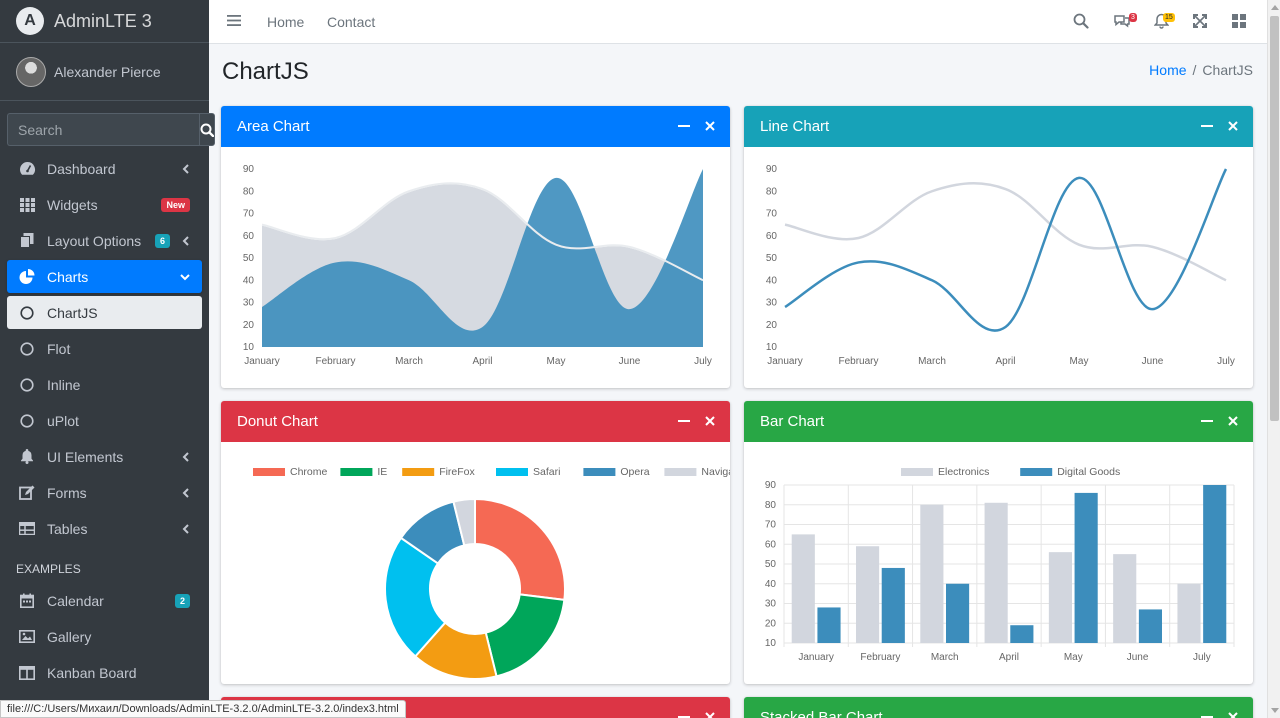  What do you see at coordinates (27, 672) in the screenshot?
I see `columns-icon` at bounding box center [27, 672].